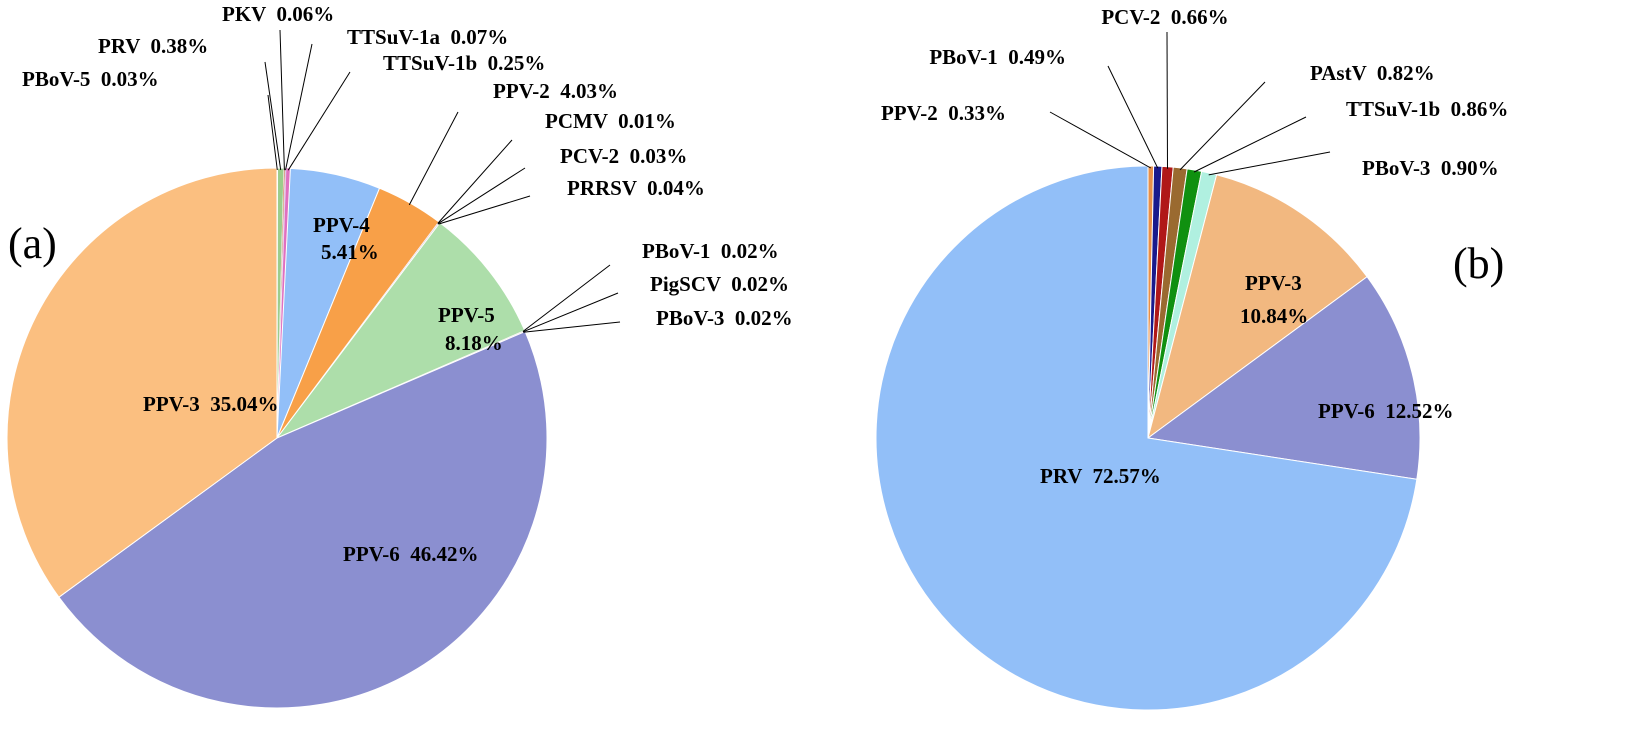 The image size is (1650, 756). I want to click on slice-label-pcv-2: PCV-2 0.03%, so click(623, 156).